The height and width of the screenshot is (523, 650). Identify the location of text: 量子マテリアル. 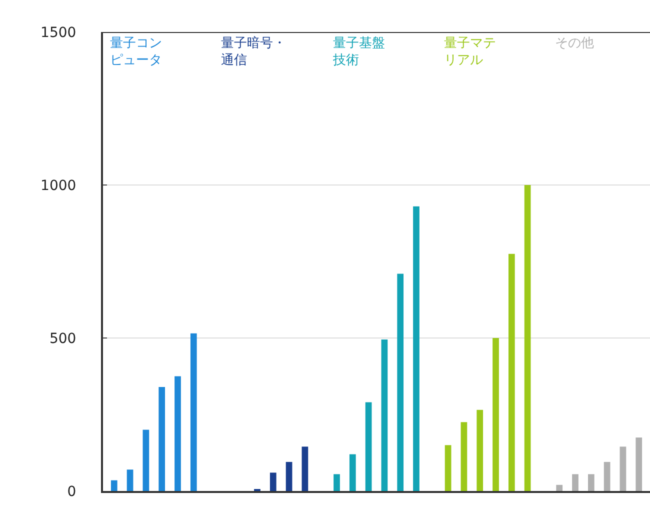
(470, 52).